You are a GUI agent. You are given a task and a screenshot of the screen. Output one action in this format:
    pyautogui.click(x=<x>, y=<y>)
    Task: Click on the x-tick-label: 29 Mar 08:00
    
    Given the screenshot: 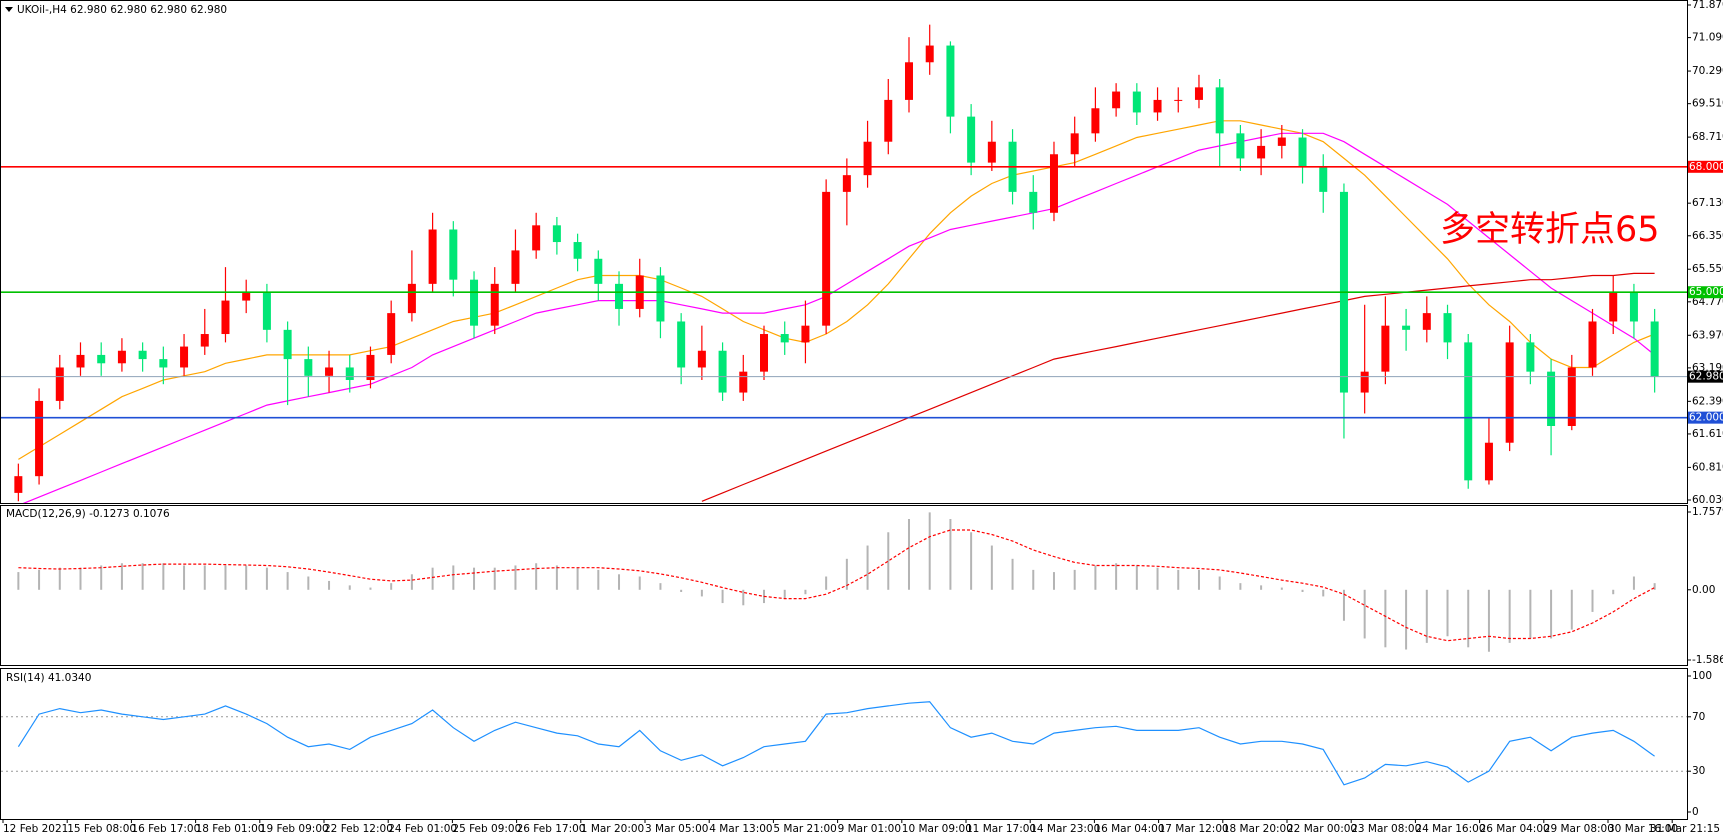 What is the action you would take?
    pyautogui.click(x=1579, y=829)
    